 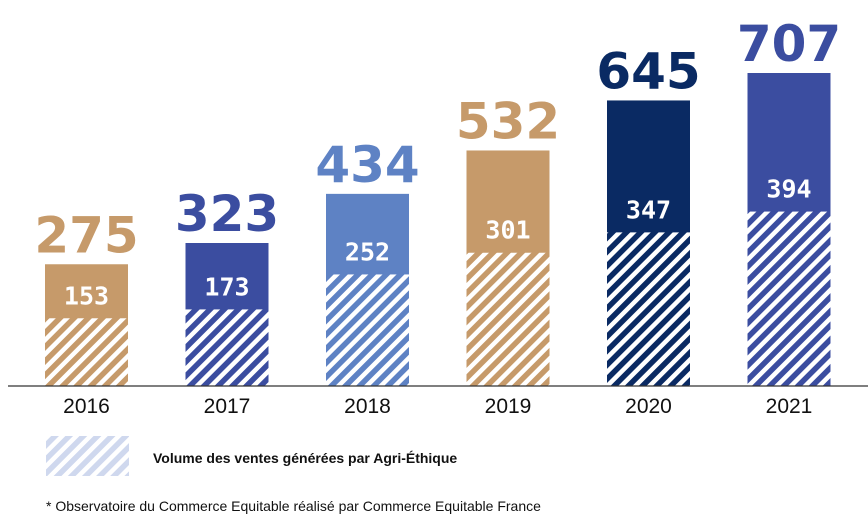 I want to click on year-label-2018: 2018, so click(x=367, y=406).